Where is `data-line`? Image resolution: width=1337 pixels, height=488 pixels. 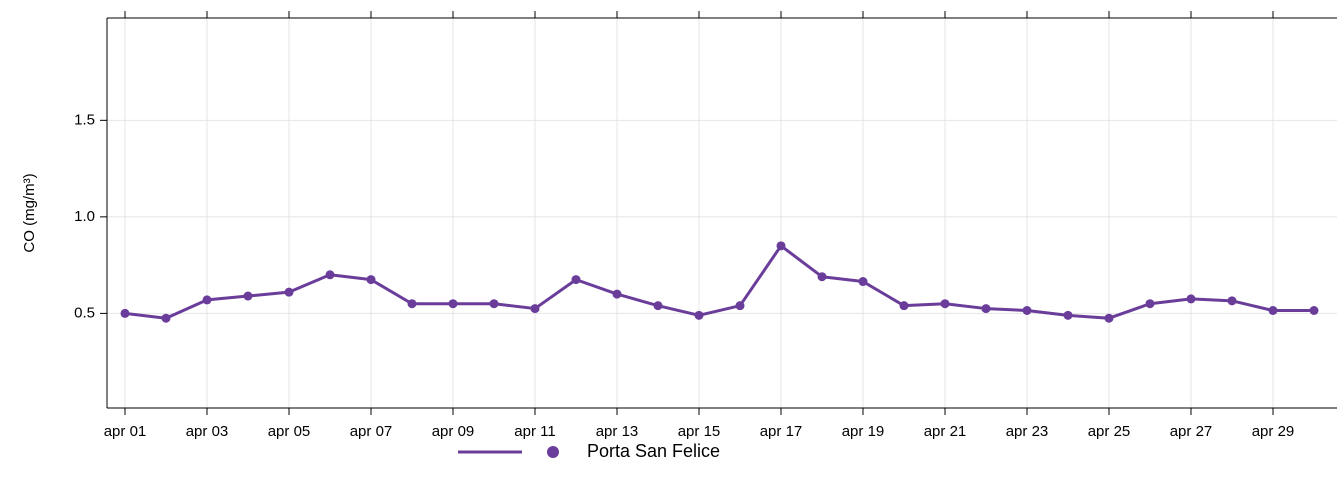 data-line is located at coordinates (719, 282).